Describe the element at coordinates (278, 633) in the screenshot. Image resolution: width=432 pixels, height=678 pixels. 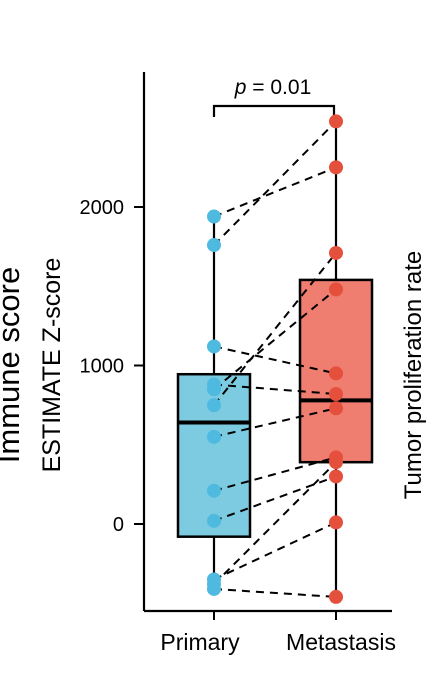
I see `x-tick-labels: Primary Metastasis` at that location.